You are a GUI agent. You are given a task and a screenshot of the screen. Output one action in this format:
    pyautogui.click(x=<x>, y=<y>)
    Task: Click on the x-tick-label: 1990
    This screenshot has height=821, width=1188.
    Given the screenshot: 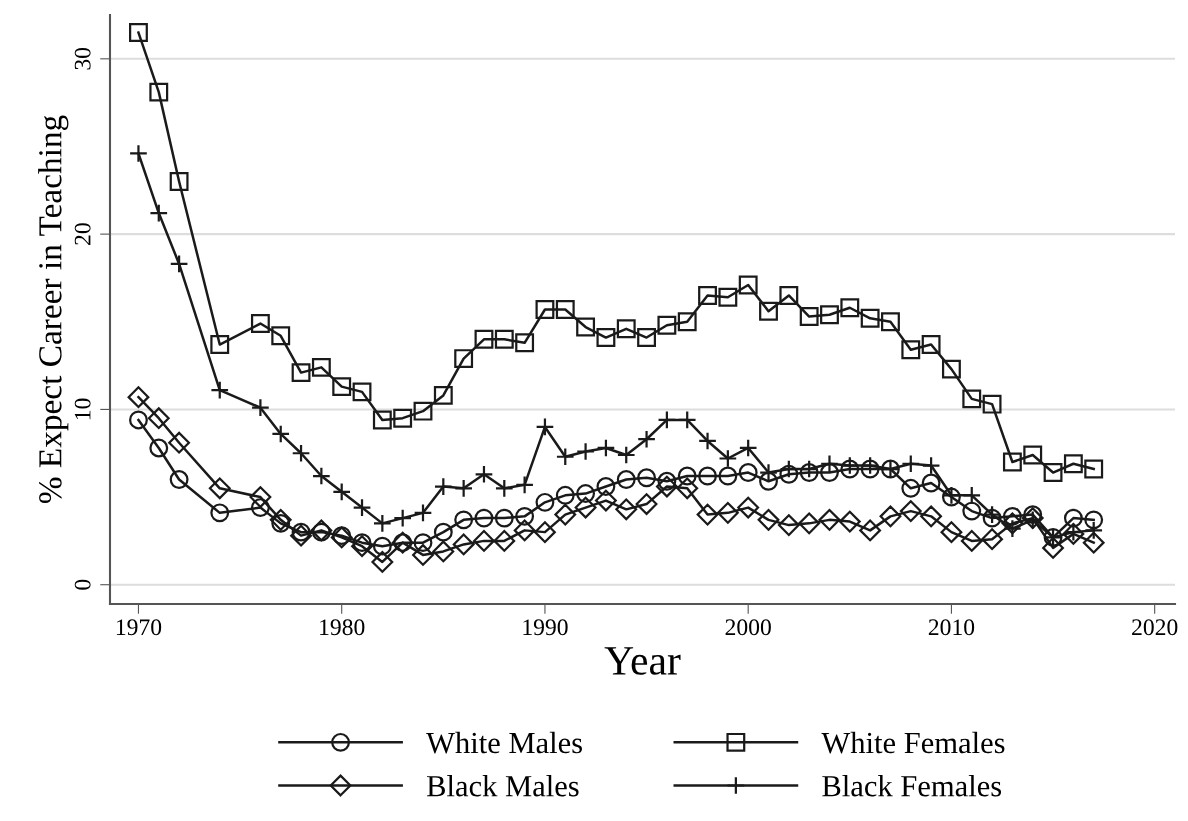 What is the action you would take?
    pyautogui.click(x=545, y=627)
    